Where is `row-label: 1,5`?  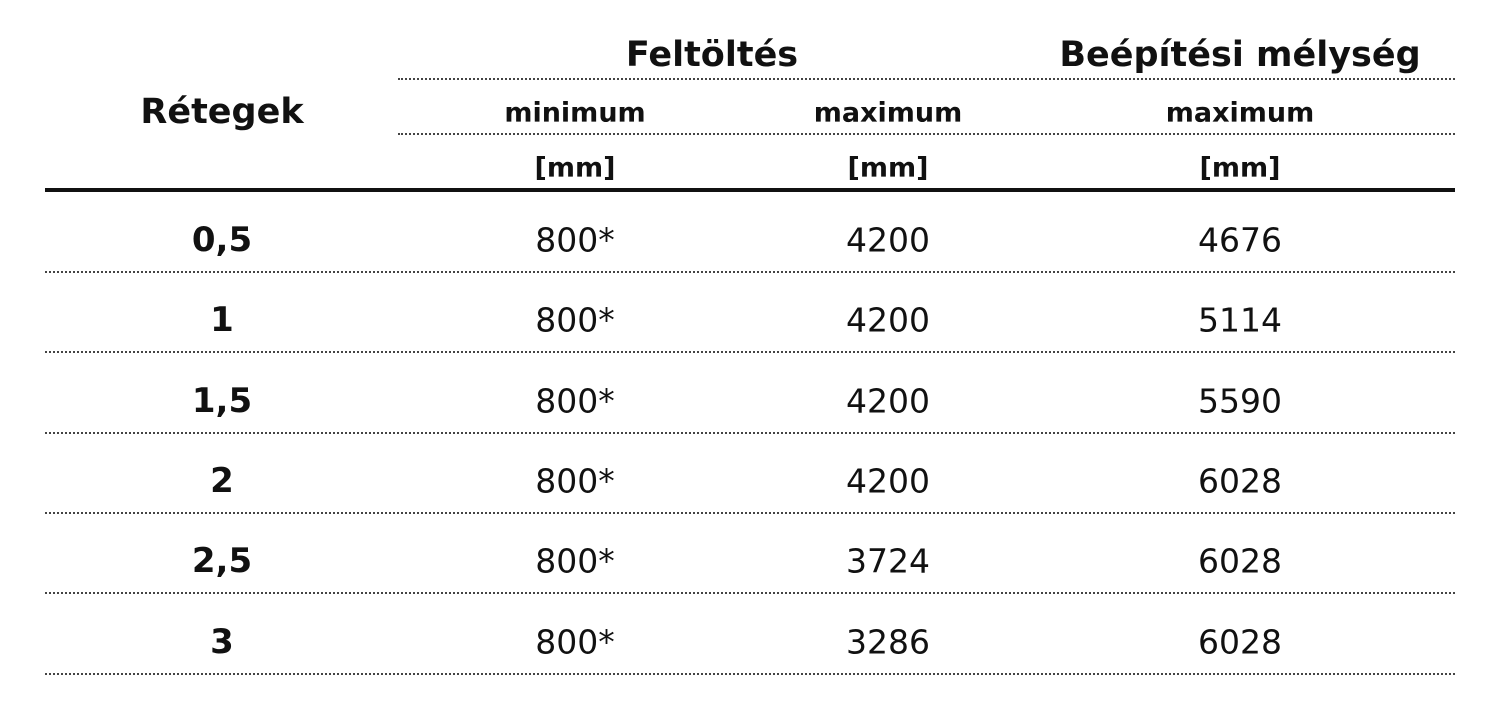 row-label: 1,5 is located at coordinates (222, 400).